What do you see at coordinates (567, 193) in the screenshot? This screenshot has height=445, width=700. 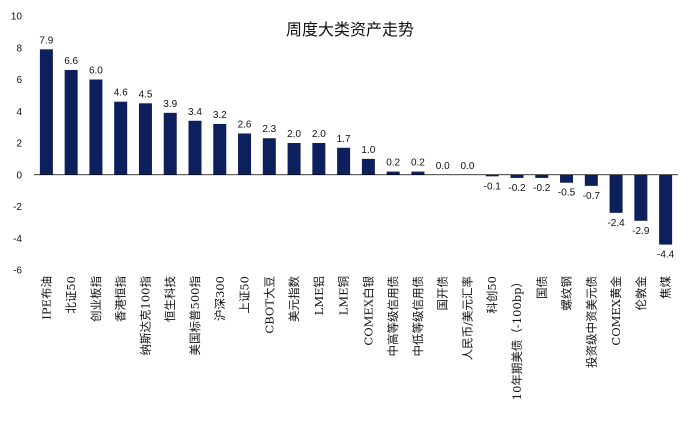 I see `data-label: -0.5` at bounding box center [567, 193].